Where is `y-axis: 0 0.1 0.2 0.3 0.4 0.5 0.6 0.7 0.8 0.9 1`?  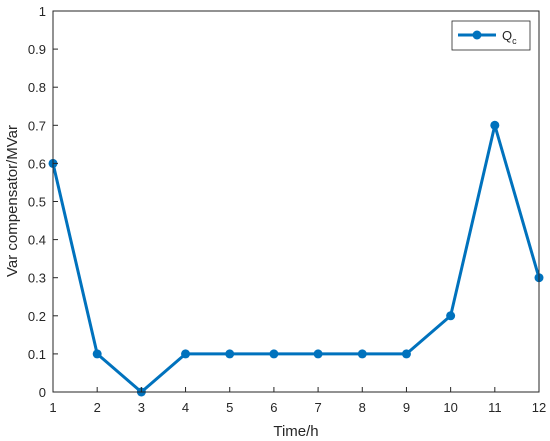 y-axis: 0 0.1 0.2 0.3 0.4 0.5 0.6 0.7 0.8 0.9 1 is located at coordinates (43, 202).